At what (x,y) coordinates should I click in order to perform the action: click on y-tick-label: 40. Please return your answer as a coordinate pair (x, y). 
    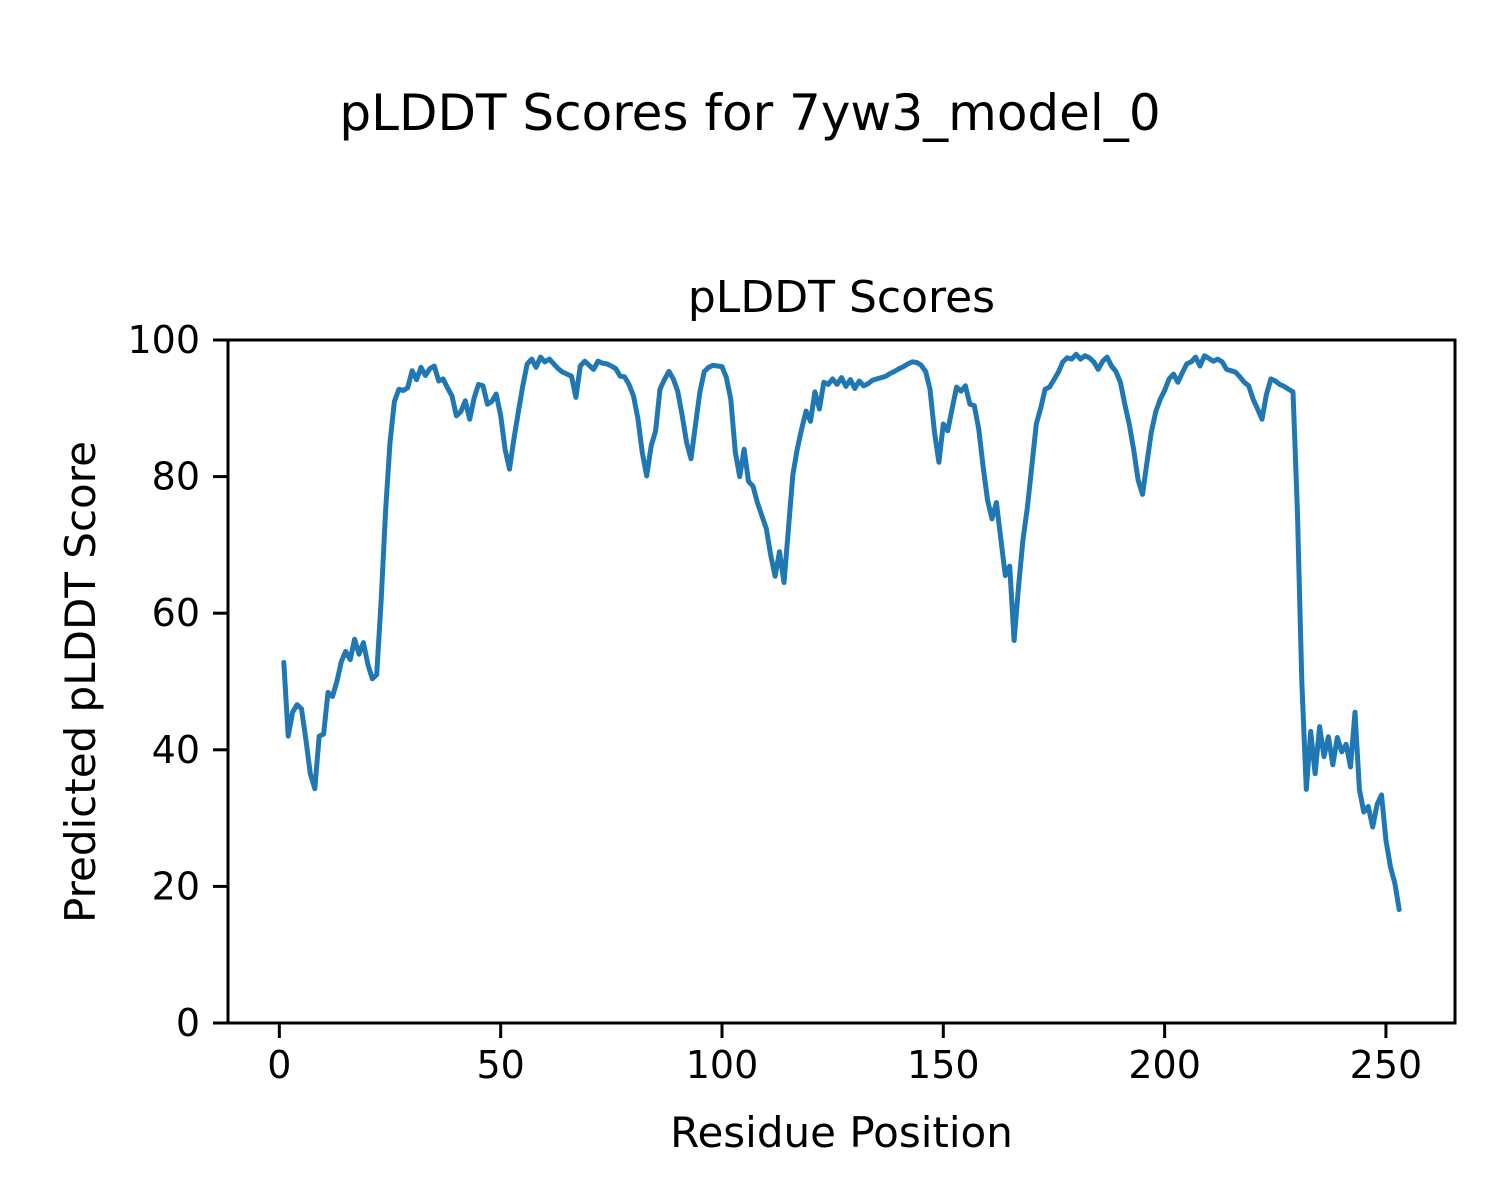
    Looking at the image, I should click on (176, 750).